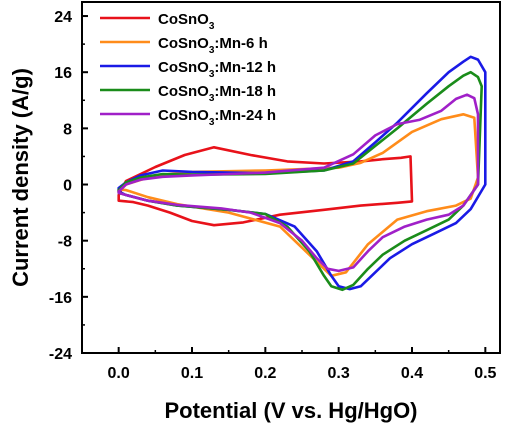 This screenshot has height=424, width=514. Describe the element at coordinates (217, 69) in the screenshot. I see `legend-label-2: CoSnO3:Mn-12 h` at that location.